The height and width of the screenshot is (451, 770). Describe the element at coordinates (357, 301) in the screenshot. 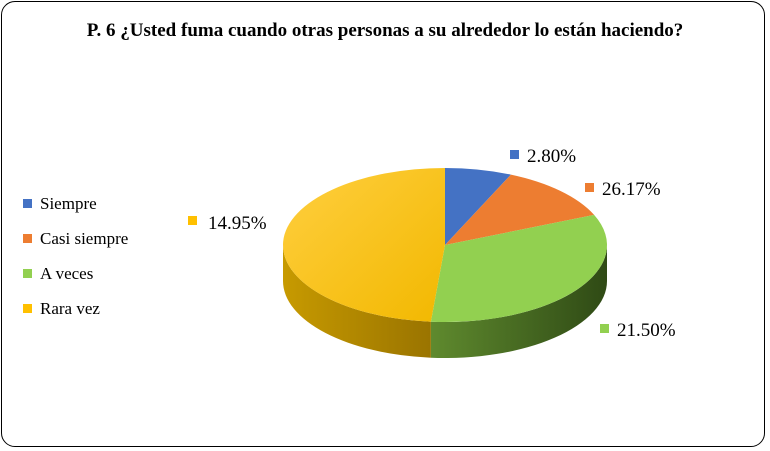

I see `pie-side-rara-vez` at that location.